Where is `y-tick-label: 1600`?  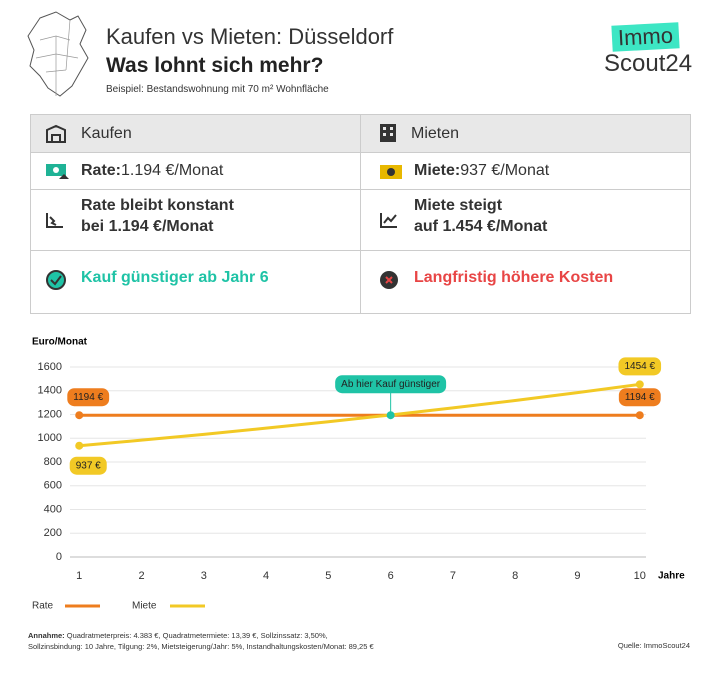
y-tick-label: 1600 is located at coordinates (50, 367).